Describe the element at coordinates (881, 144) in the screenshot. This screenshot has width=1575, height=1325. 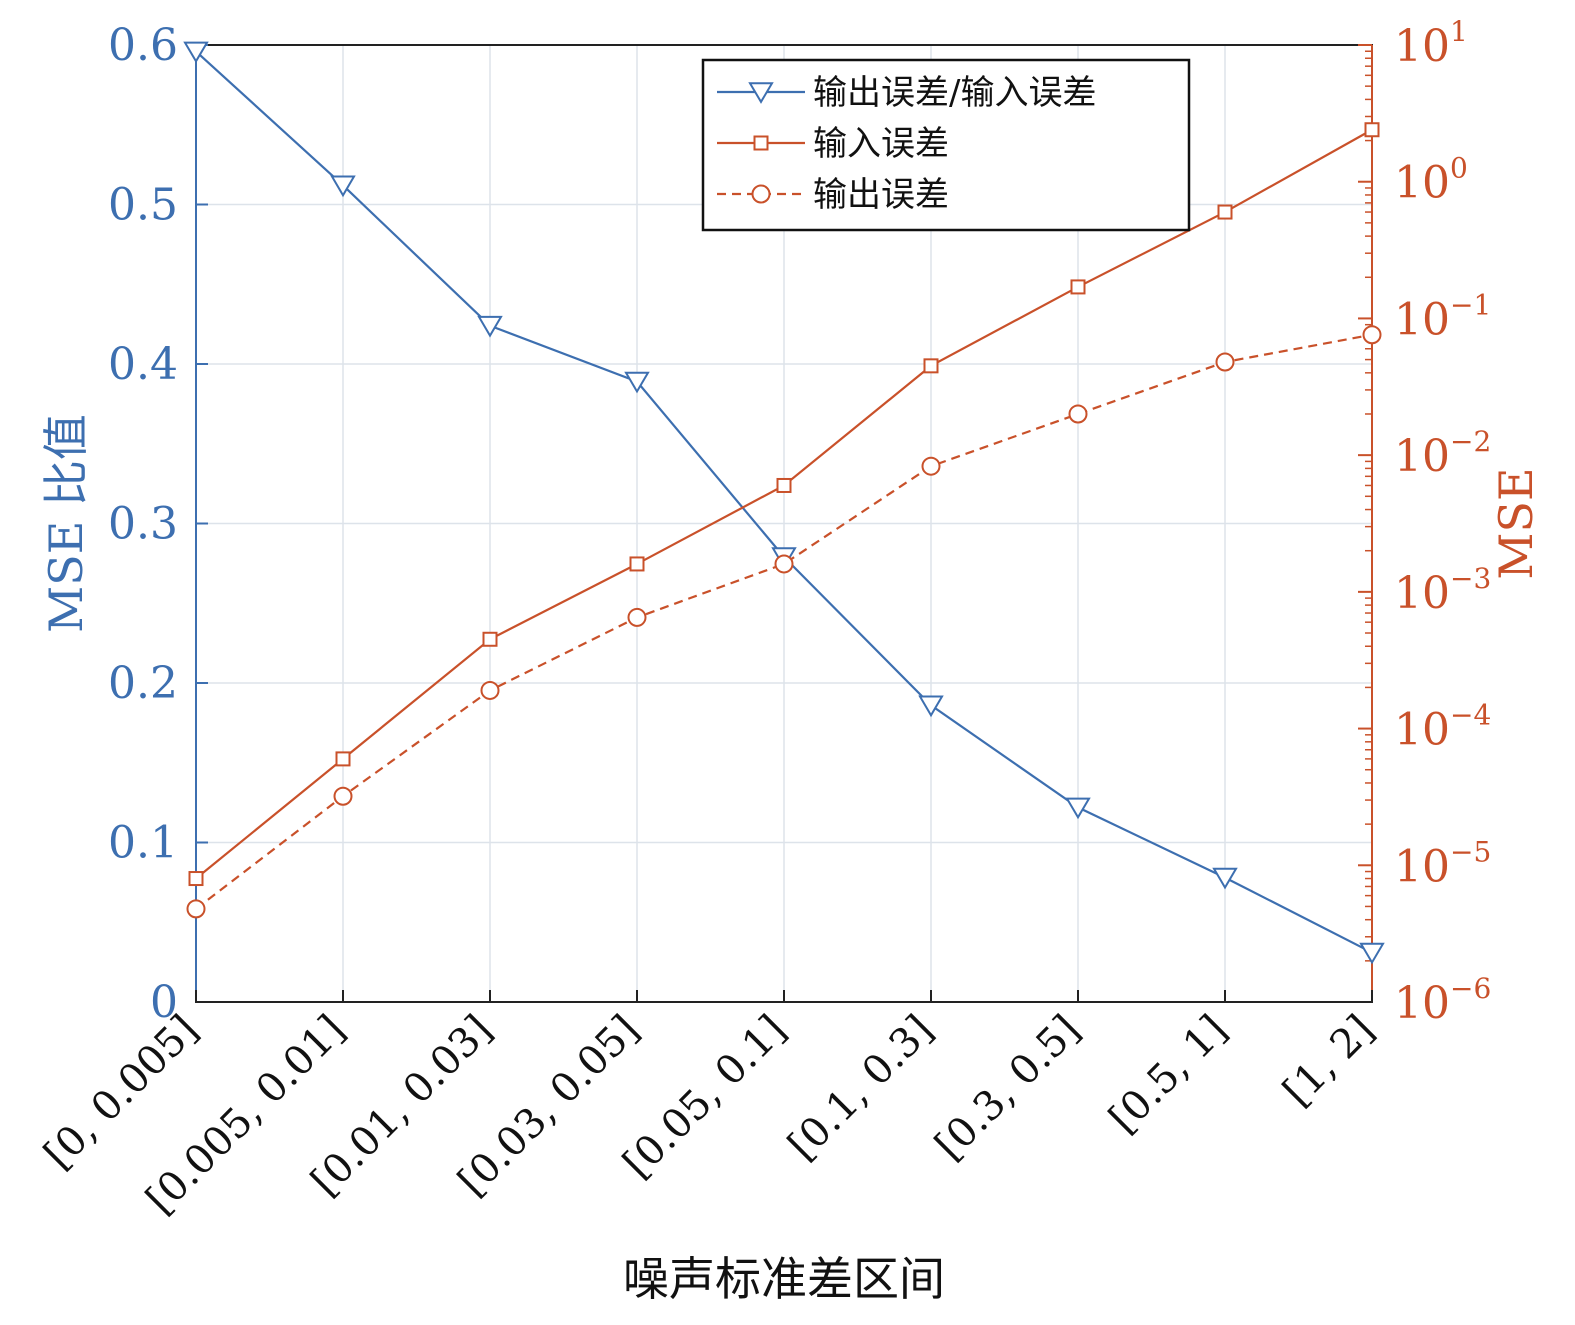
I see `legend-label: 输入误差` at that location.